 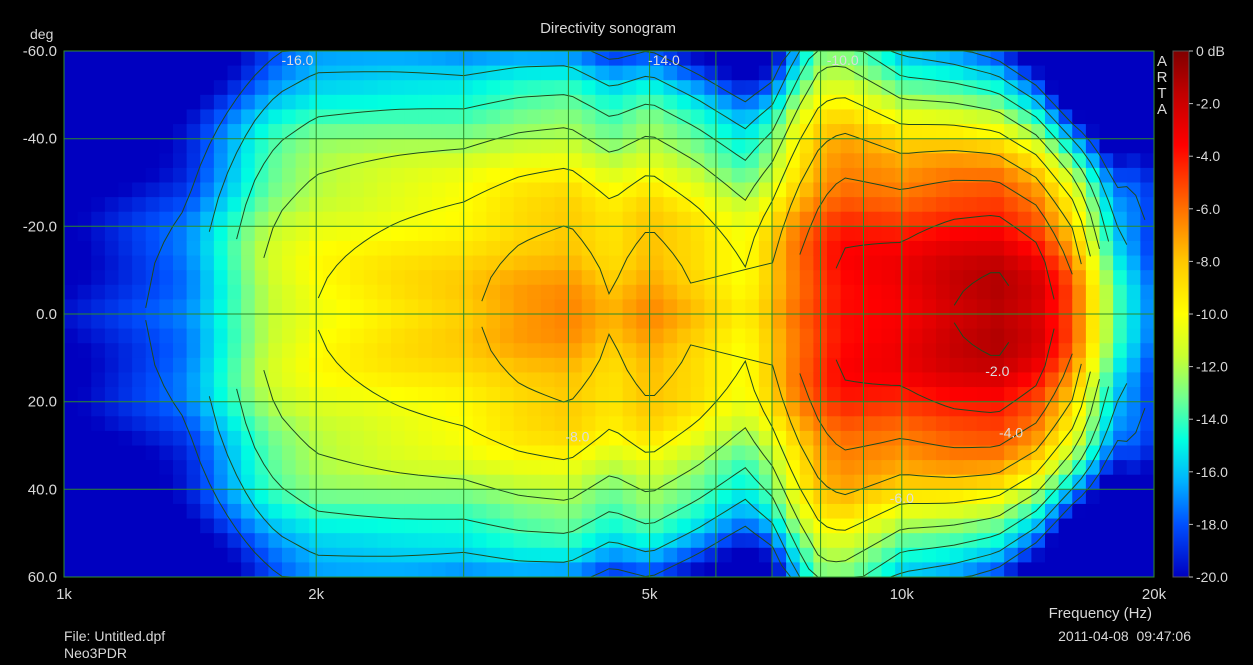 I want to click on y-tick-label: -20.0, so click(x=40, y=226).